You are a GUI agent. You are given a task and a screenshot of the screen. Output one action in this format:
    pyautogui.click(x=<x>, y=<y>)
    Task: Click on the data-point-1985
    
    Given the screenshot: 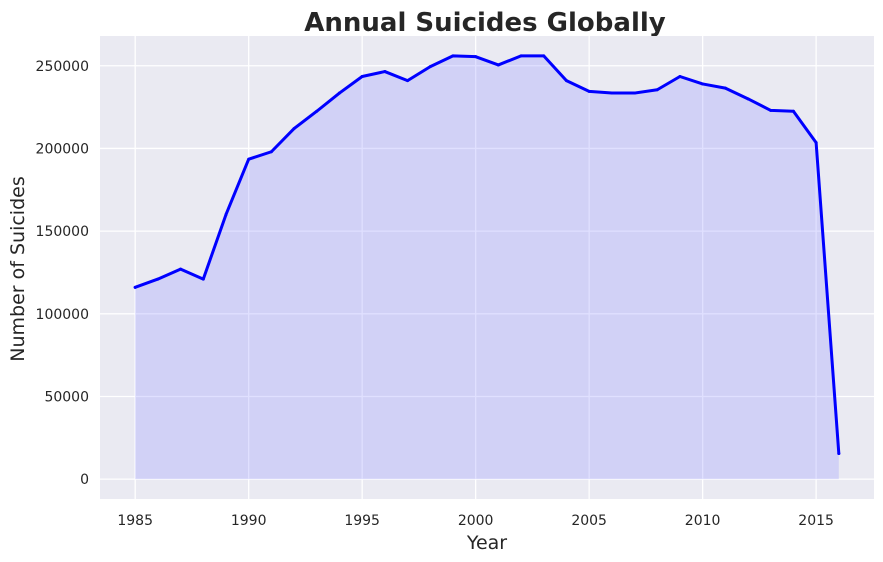 What is the action you would take?
    pyautogui.click(x=135, y=287)
    